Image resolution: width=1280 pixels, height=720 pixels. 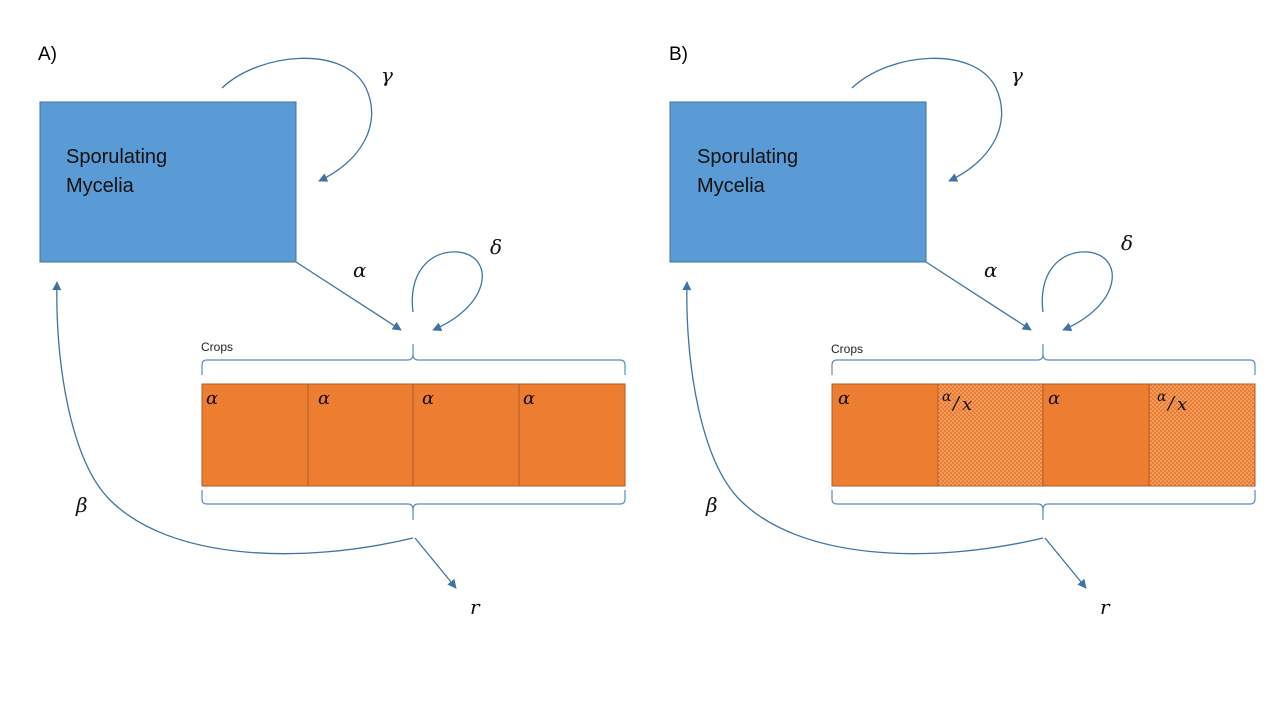 I want to click on gamma-label-b: γ, so click(x=1017, y=75).